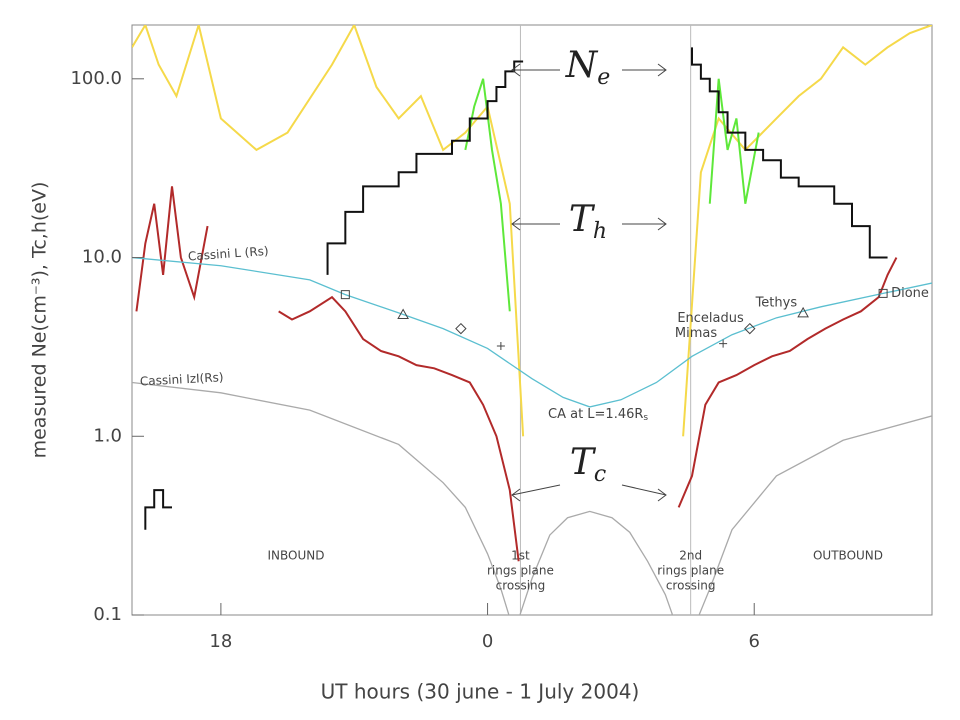 The height and width of the screenshot is (720, 960). Describe the element at coordinates (600, 231) in the screenshot. I see `symbol-sub: h` at that location.